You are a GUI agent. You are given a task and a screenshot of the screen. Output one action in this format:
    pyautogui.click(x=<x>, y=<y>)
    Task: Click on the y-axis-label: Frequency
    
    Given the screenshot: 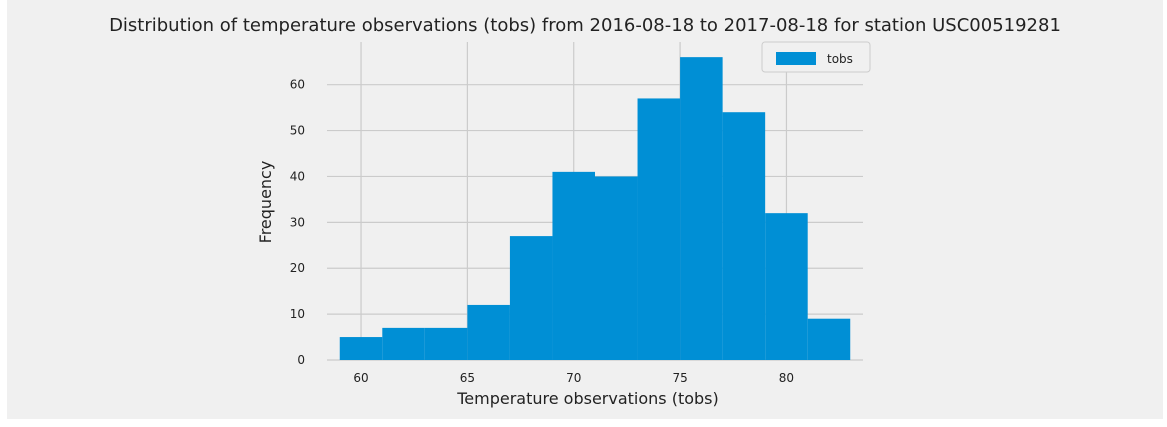 What is the action you would take?
    pyautogui.click(x=265, y=202)
    